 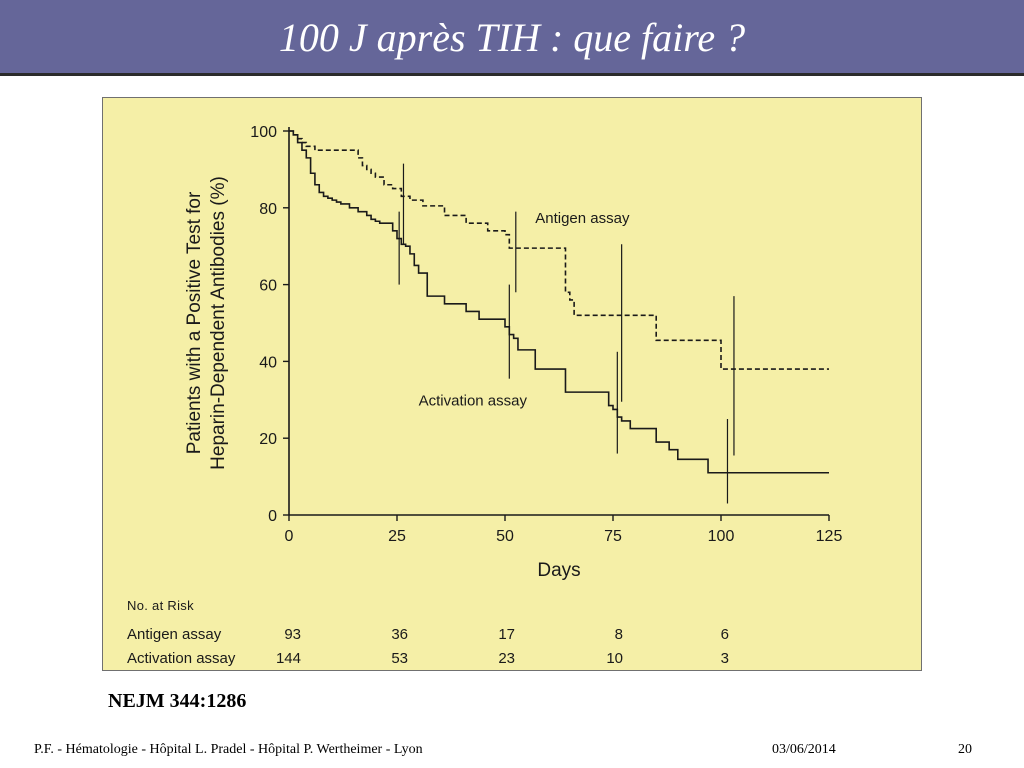 I want to click on series-annotation: Antigen assay, so click(x=582, y=218).